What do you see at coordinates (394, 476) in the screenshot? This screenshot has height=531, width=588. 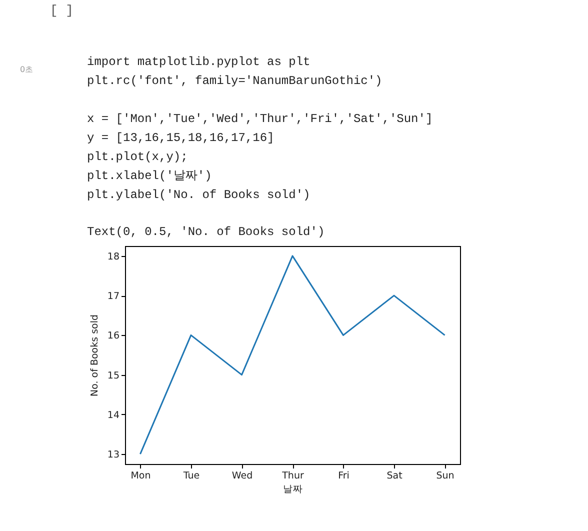 I see `x-tick-label: Sat` at bounding box center [394, 476].